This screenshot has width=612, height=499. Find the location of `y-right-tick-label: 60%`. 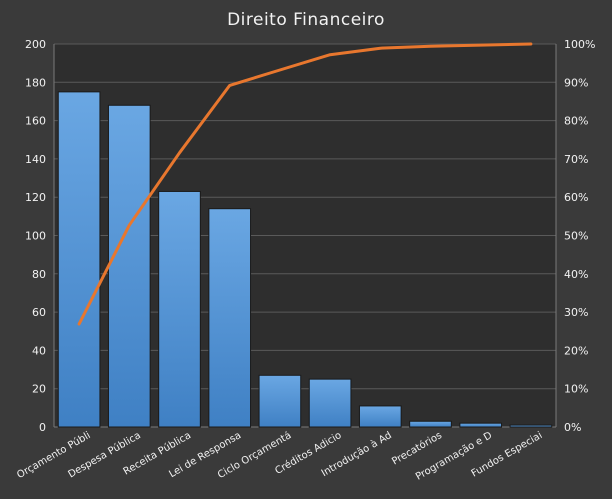

y-right-tick-label: 60% is located at coordinates (576, 197).